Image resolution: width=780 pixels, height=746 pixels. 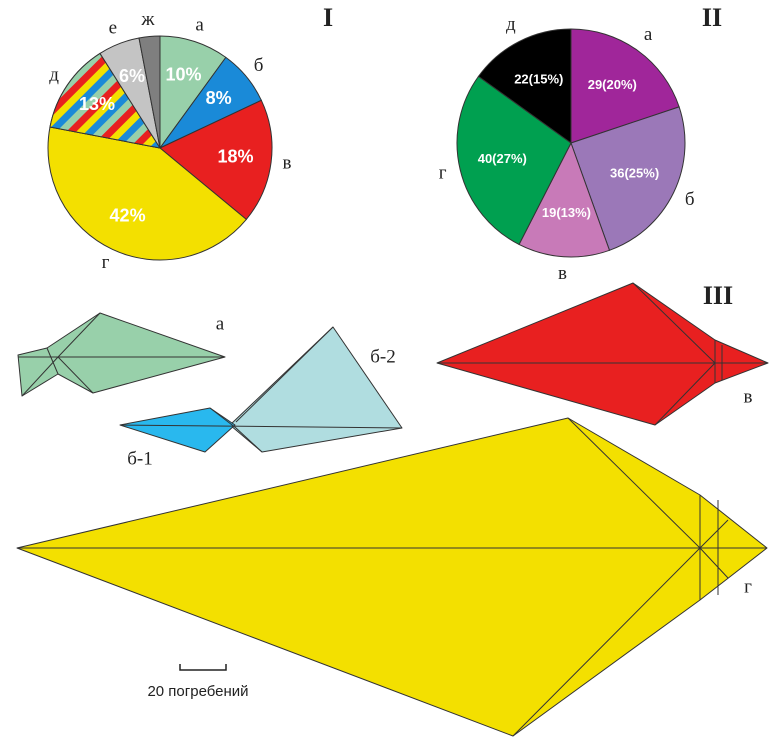 I want to click on shape-label: а, so click(x=220, y=323).